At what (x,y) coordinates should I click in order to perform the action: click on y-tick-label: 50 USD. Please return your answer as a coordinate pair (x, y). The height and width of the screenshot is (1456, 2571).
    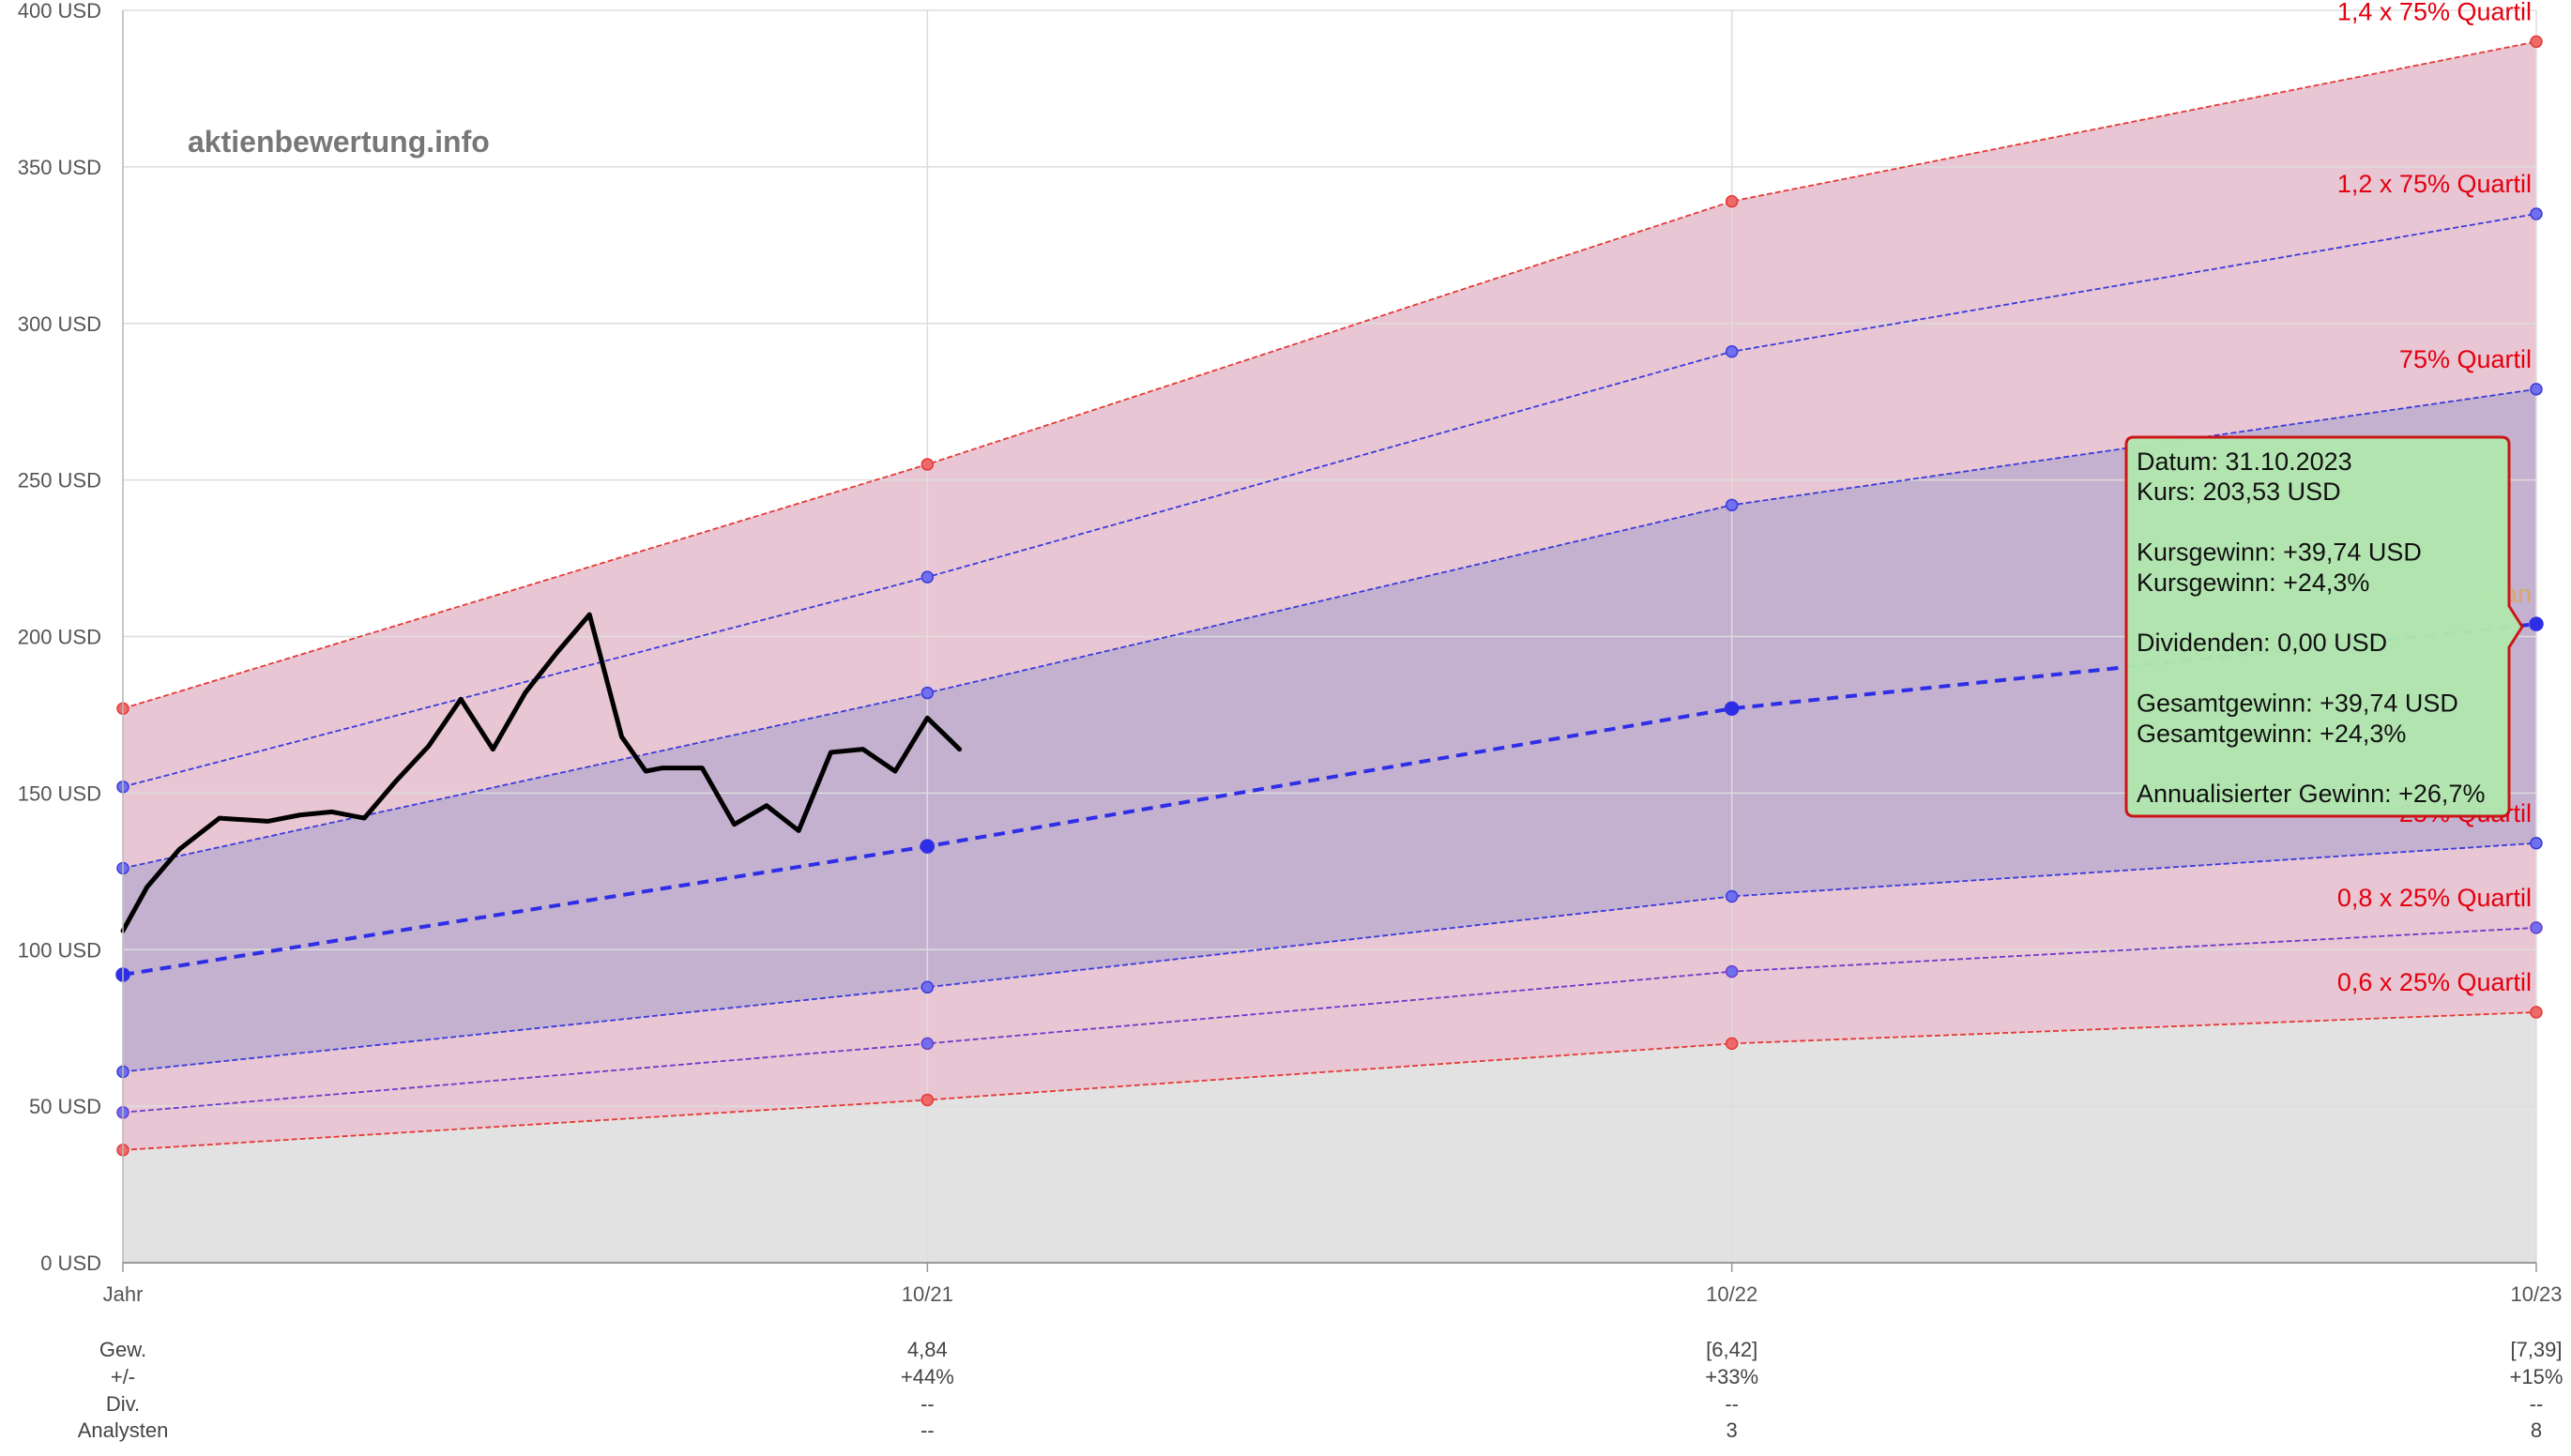
    Looking at the image, I should click on (65, 1106).